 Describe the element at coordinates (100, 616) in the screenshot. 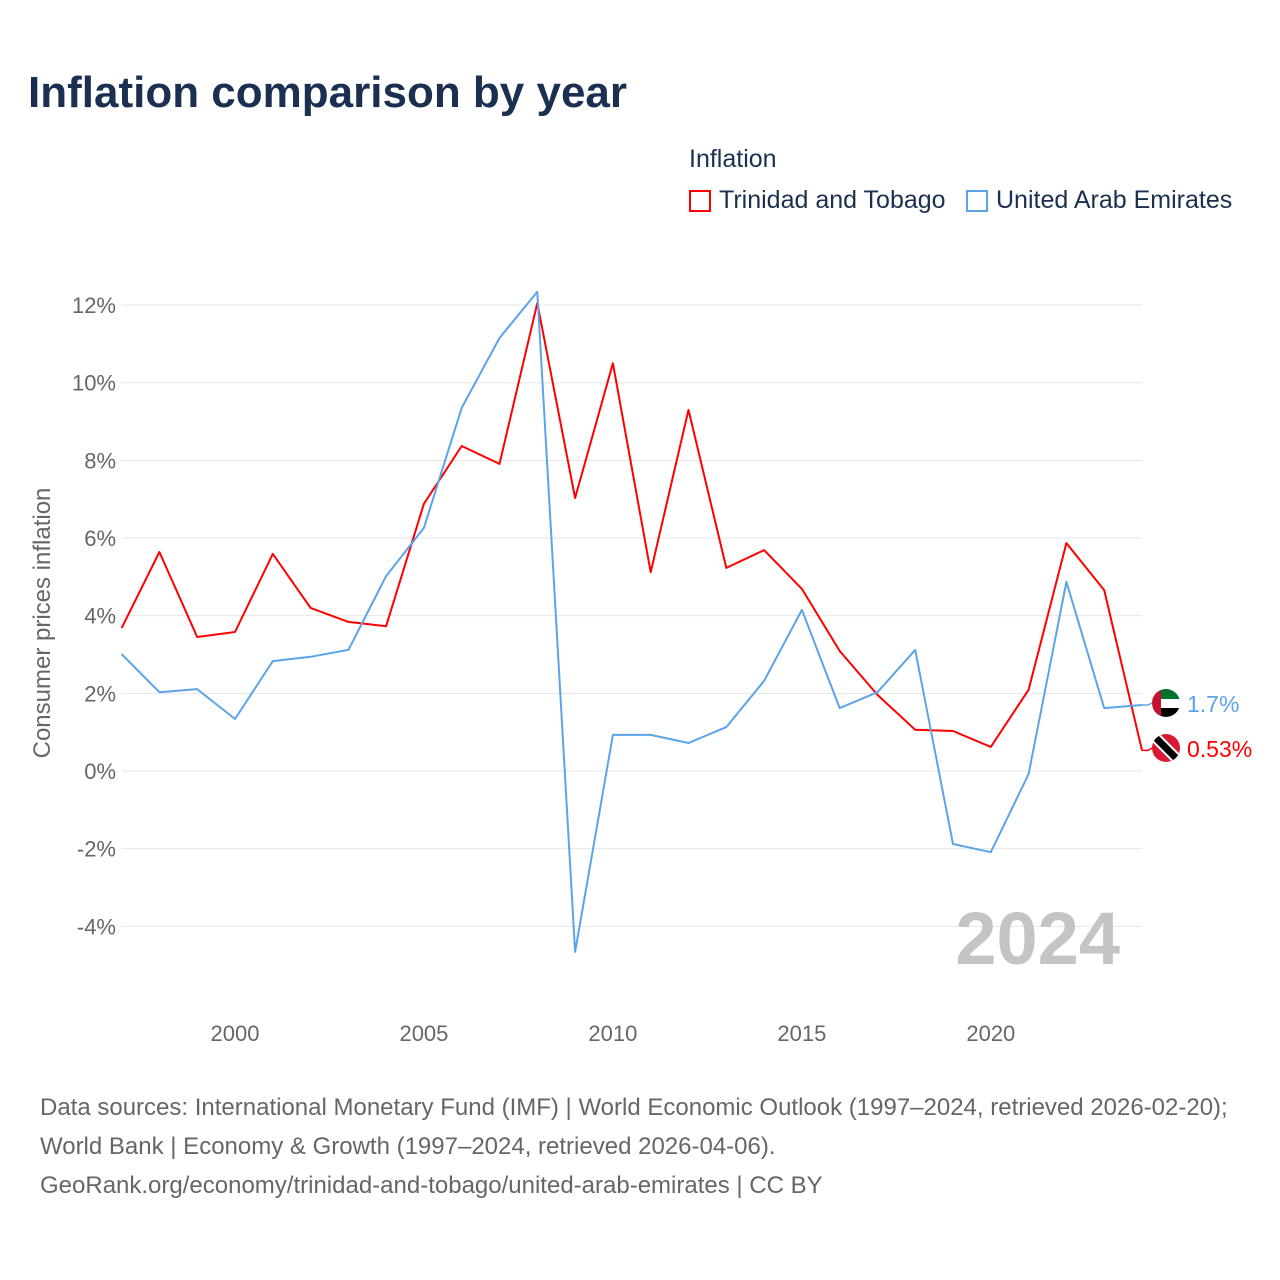

I see `y-tick-label: 4%` at that location.